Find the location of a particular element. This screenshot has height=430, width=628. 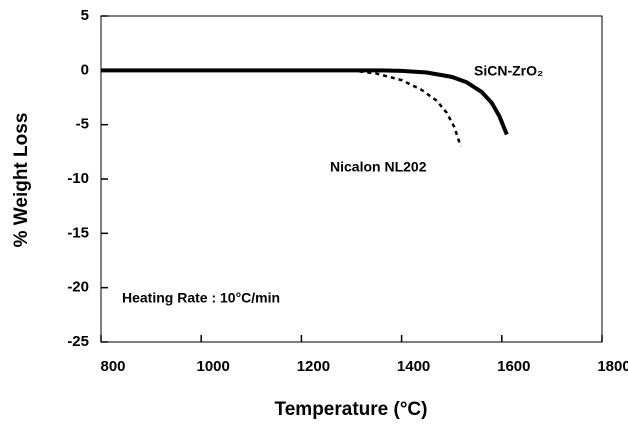

x-tick-label: 1400 is located at coordinates (413, 366).